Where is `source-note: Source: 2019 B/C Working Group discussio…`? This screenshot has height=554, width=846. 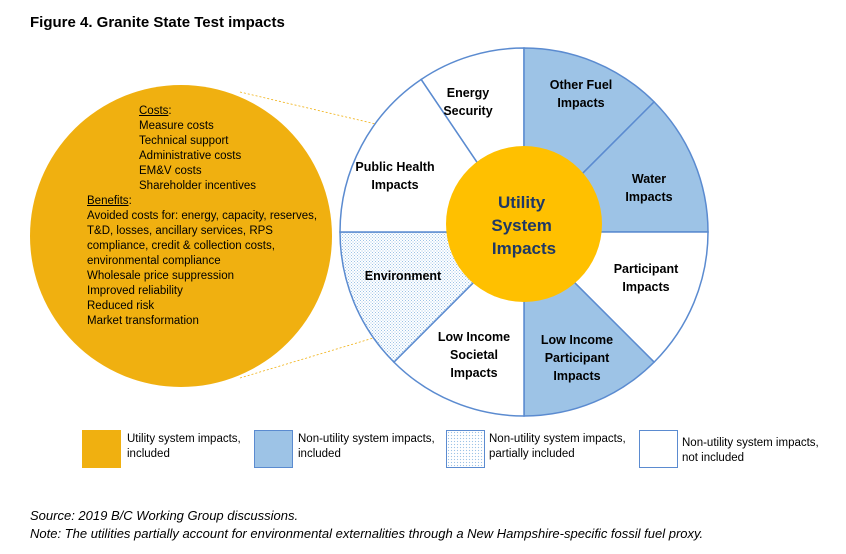
source-note: Source: 2019 B/C Working Group discussio… is located at coordinates (164, 515).